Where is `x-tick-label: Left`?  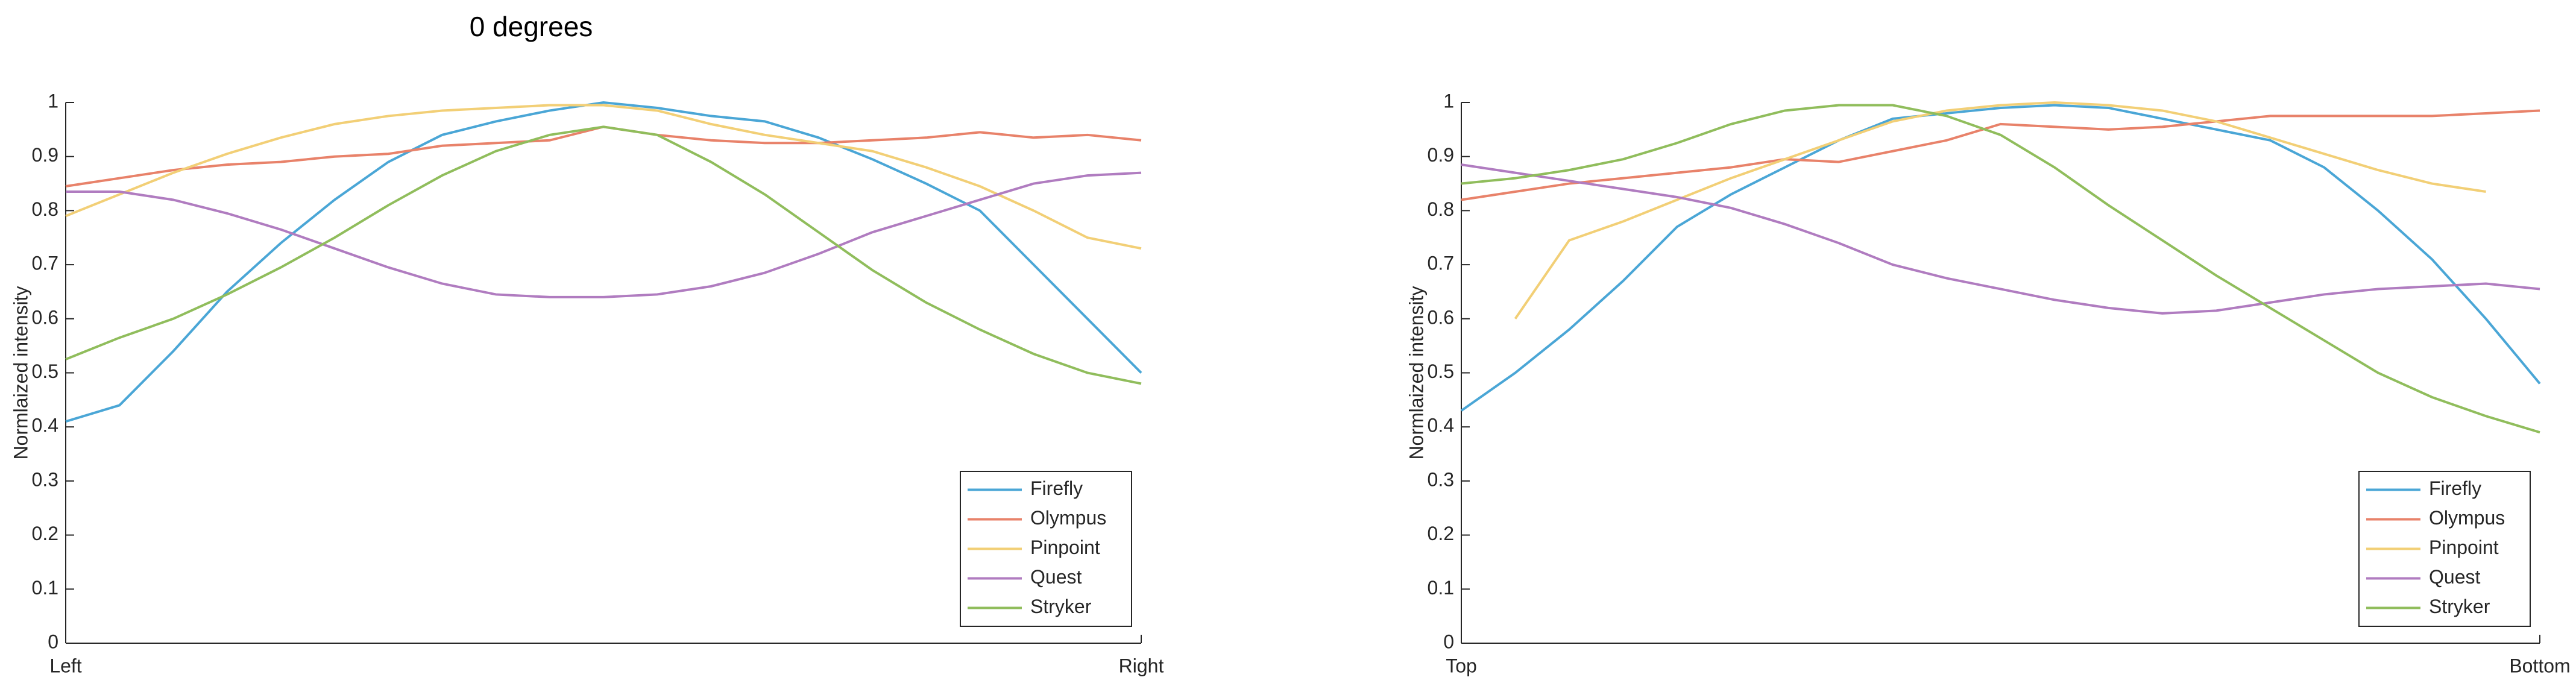 x-tick-label: Left is located at coordinates (65, 666).